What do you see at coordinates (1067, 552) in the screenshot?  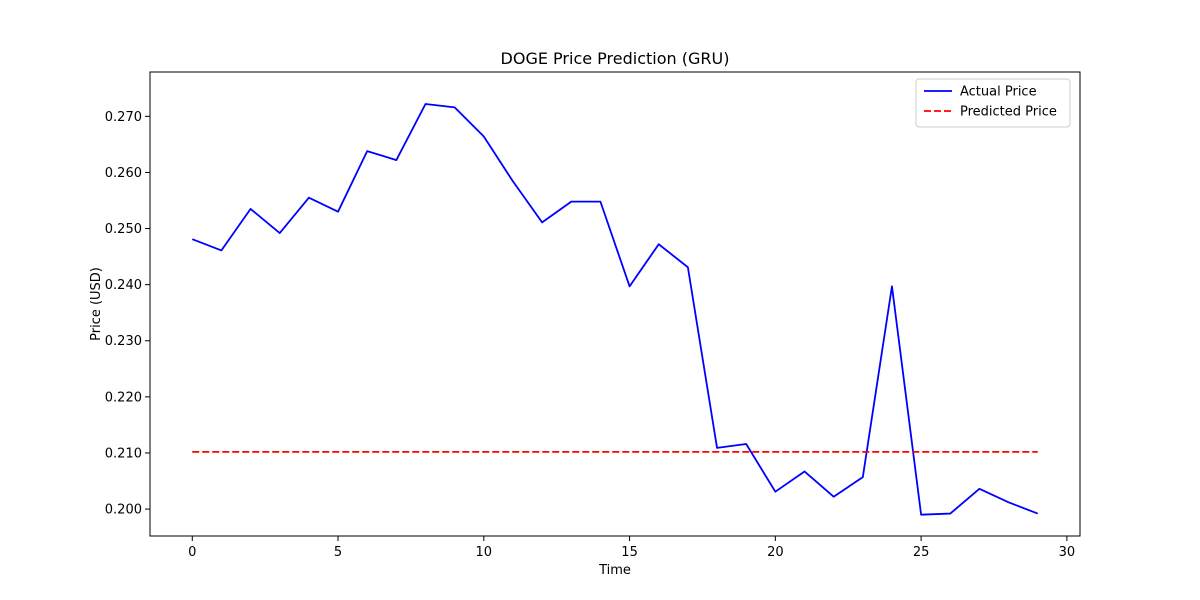 I see `x-tick-label: 30` at bounding box center [1067, 552].